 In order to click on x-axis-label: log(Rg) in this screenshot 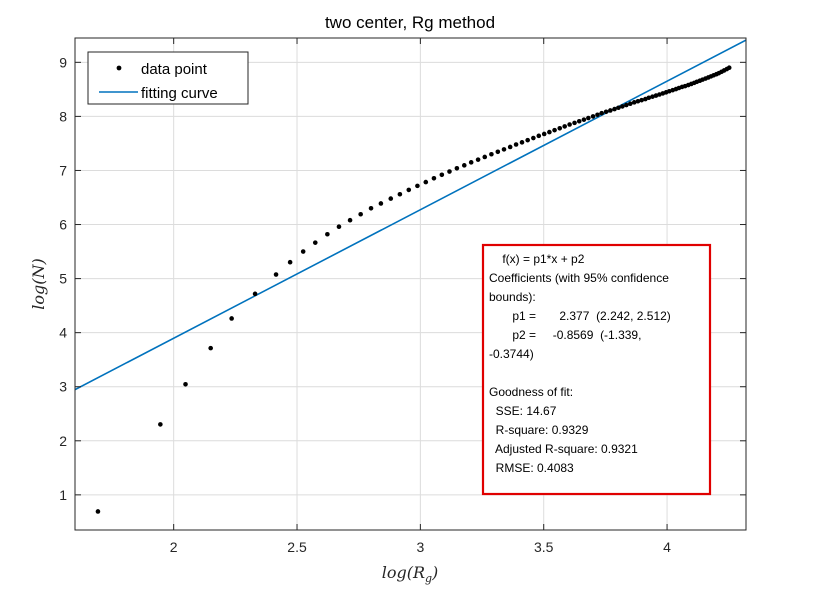, I will do `click(410, 574)`.